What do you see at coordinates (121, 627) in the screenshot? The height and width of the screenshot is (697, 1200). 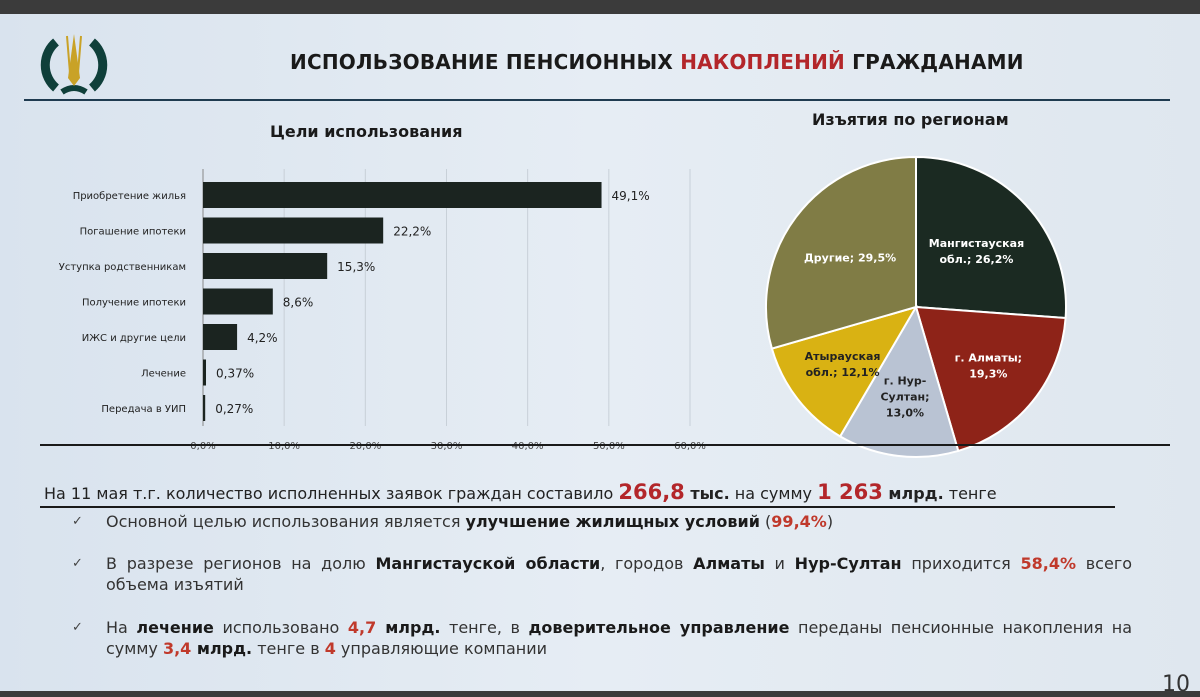 I see `text-segment: На` at bounding box center [121, 627].